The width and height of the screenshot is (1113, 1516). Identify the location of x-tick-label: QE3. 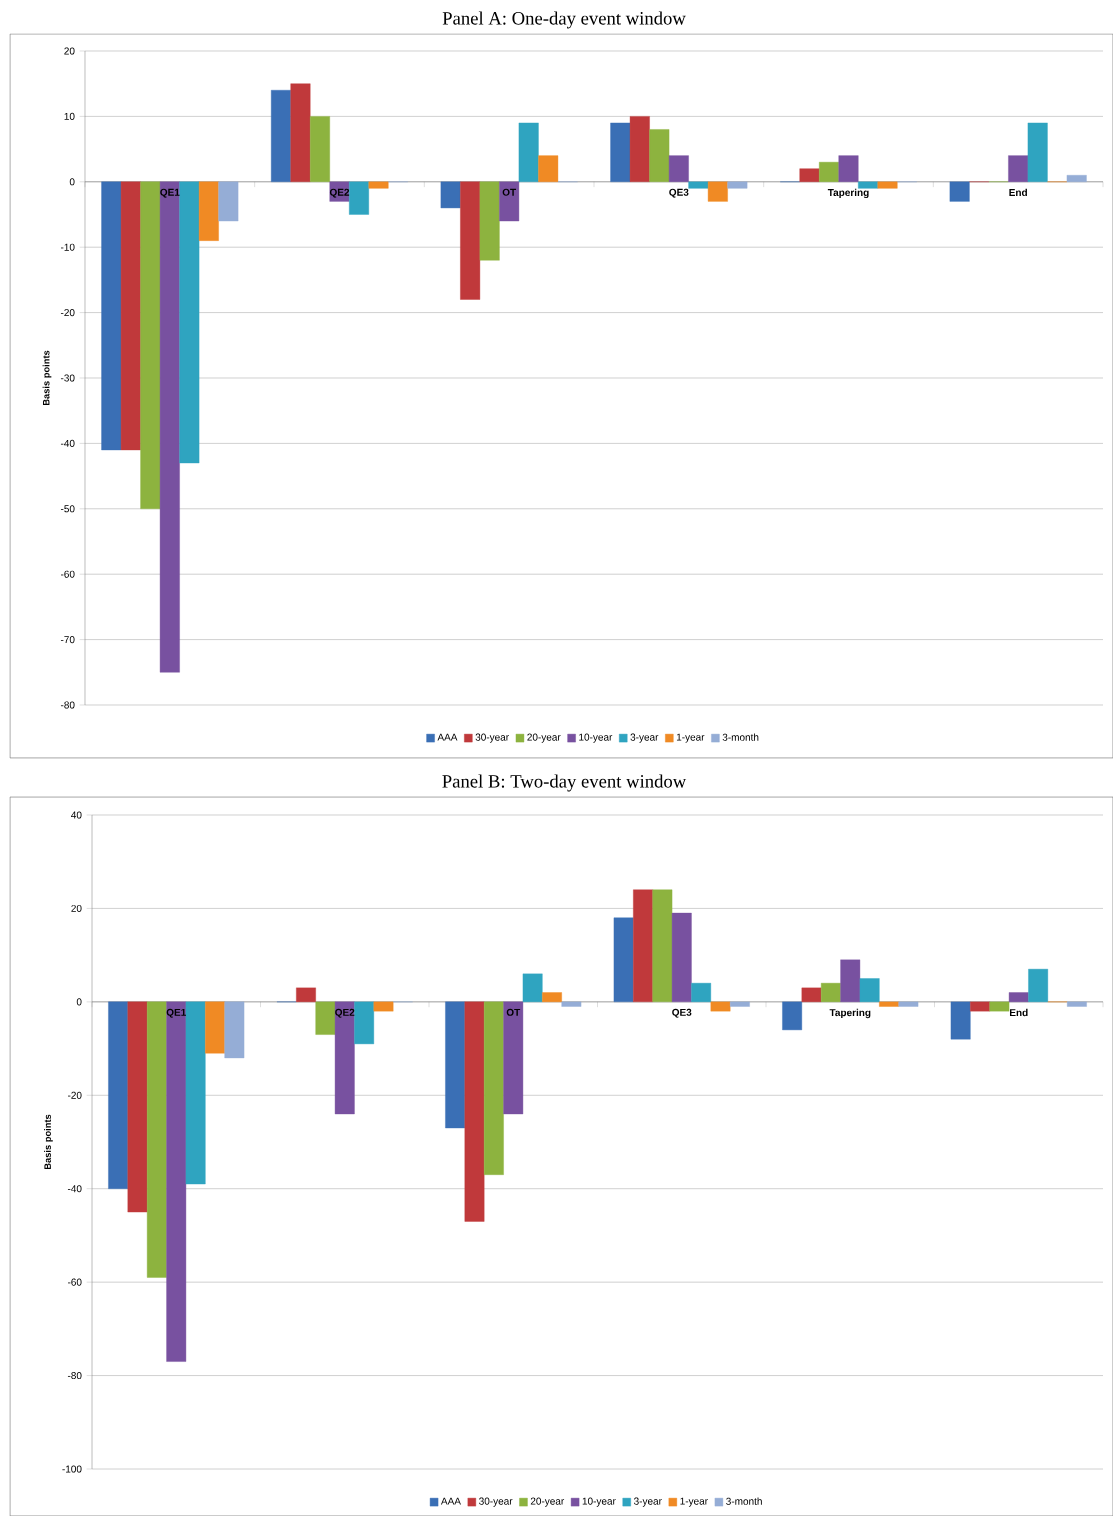
(682, 1013).